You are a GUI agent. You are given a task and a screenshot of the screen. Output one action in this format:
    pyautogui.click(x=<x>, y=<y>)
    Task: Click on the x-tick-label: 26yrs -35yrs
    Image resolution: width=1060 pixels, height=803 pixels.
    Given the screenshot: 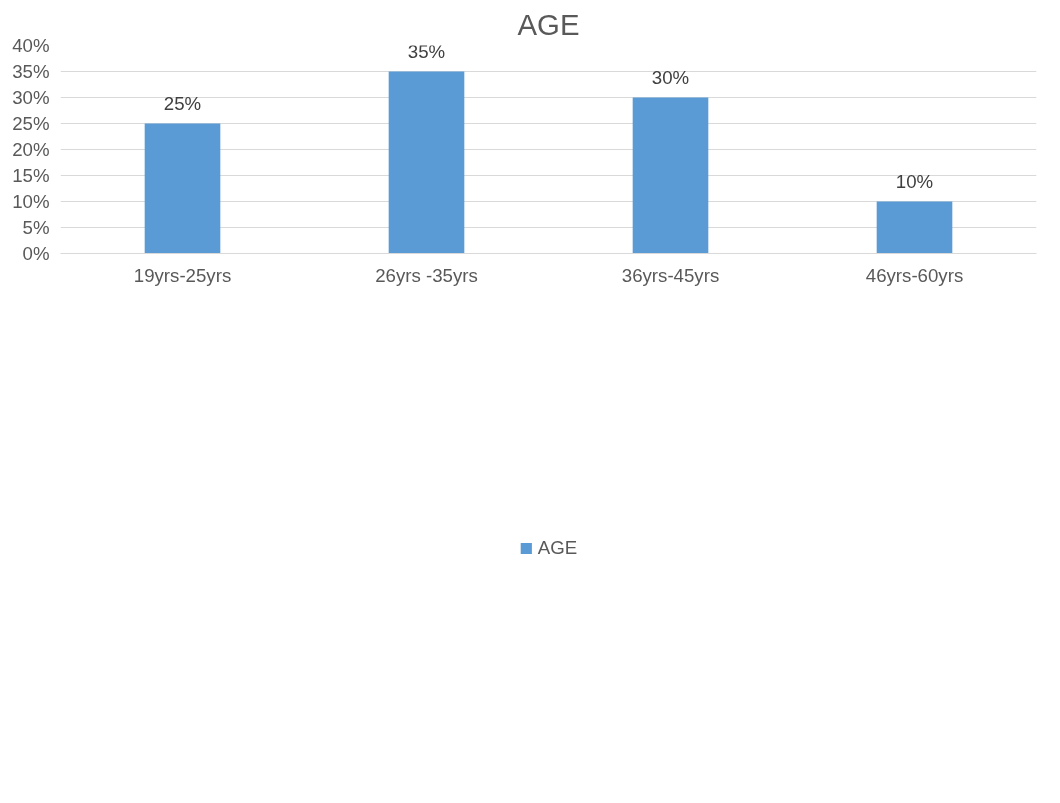 What is the action you would take?
    pyautogui.click(x=426, y=275)
    